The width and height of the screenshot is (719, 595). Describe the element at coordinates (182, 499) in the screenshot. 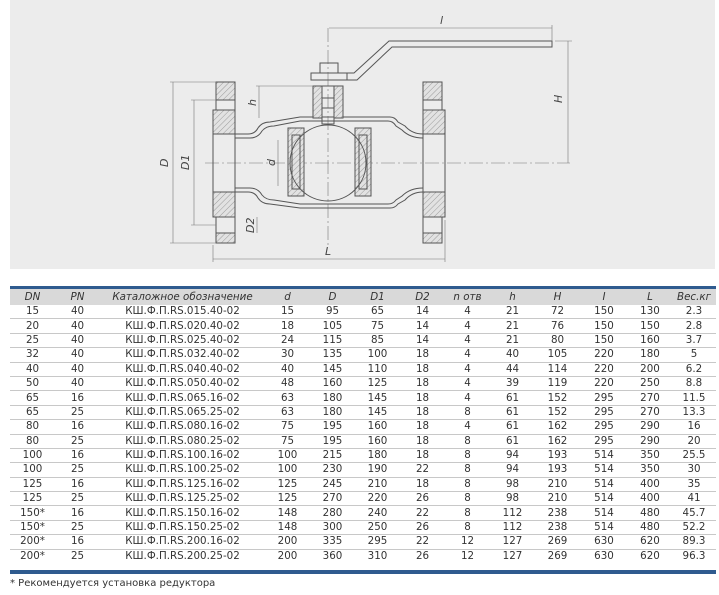

I see `table-cell: КШ.Ф.П.RS.125.25-02` at that location.